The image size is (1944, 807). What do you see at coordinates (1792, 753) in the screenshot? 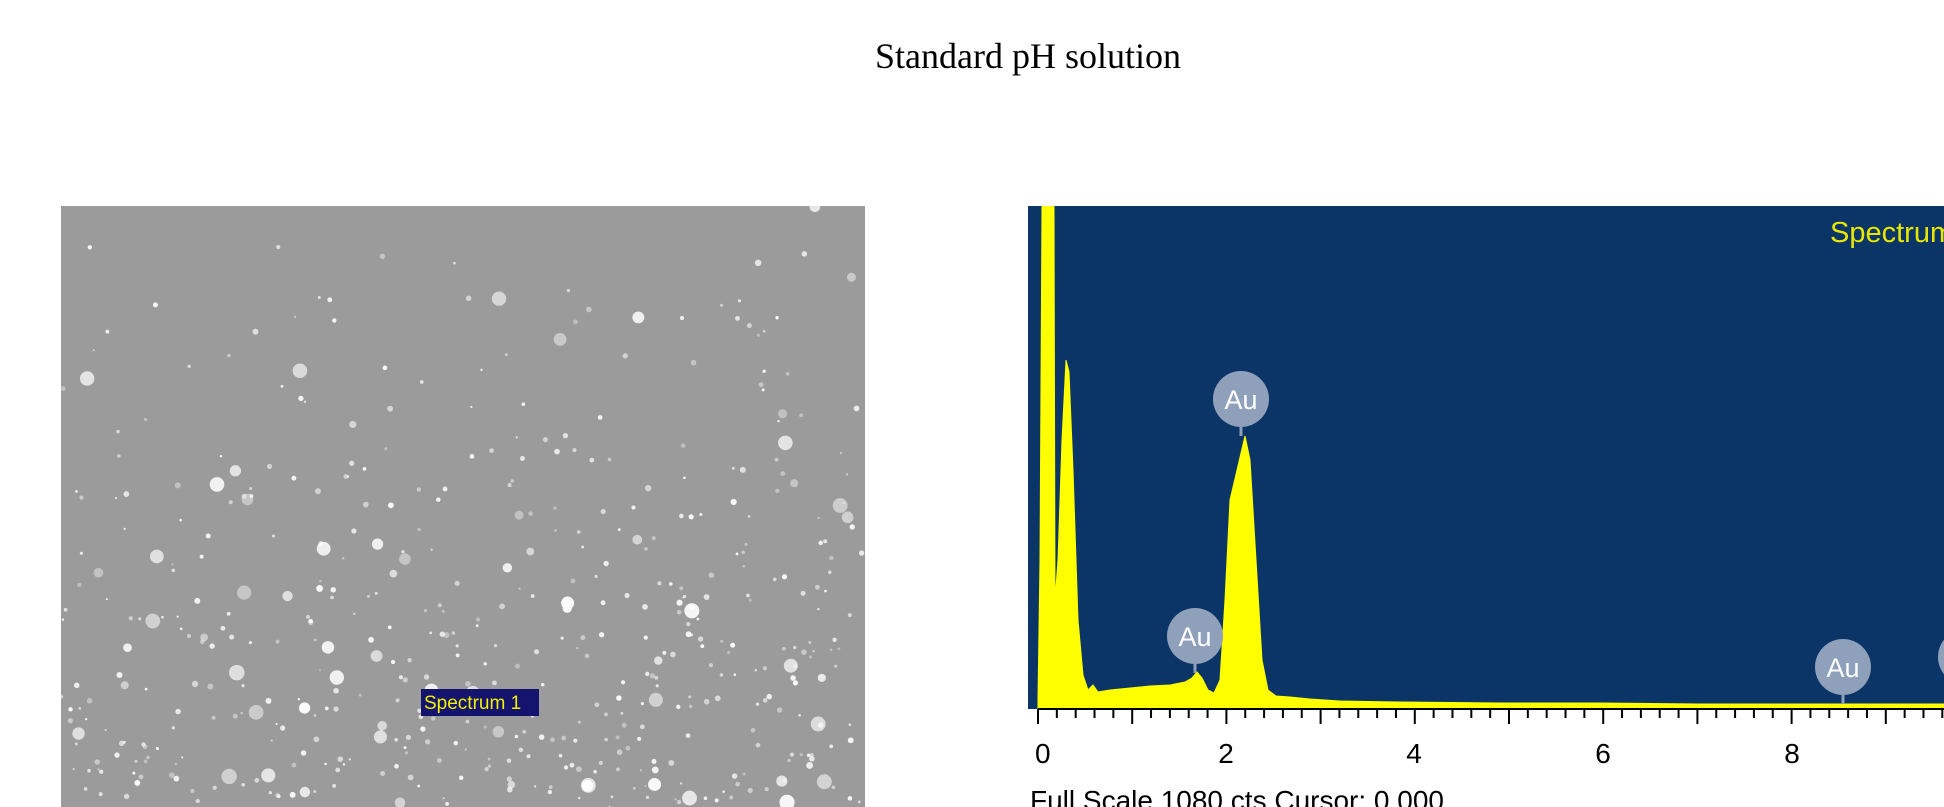
I see `x-tick-label: 8` at bounding box center [1792, 753].